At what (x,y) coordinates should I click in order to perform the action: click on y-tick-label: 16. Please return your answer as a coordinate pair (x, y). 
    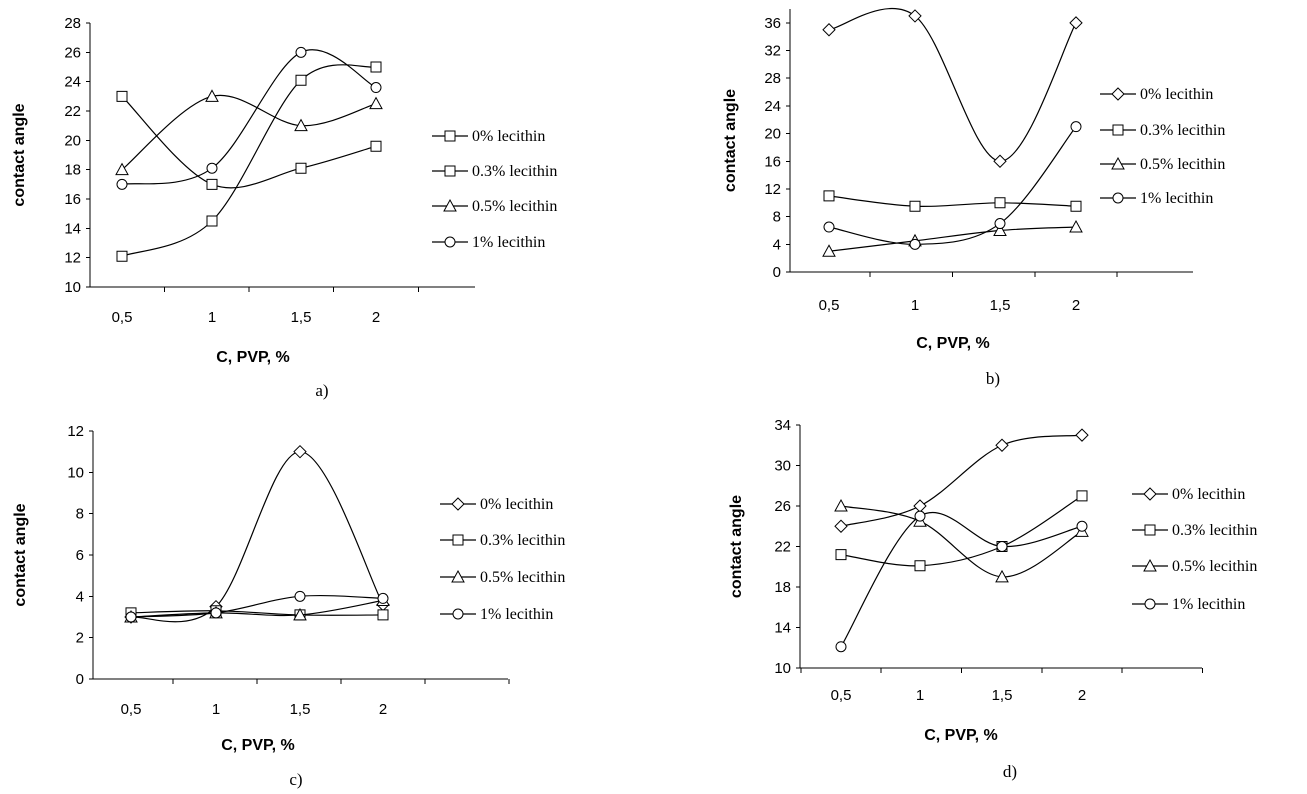
    Looking at the image, I should click on (72, 199).